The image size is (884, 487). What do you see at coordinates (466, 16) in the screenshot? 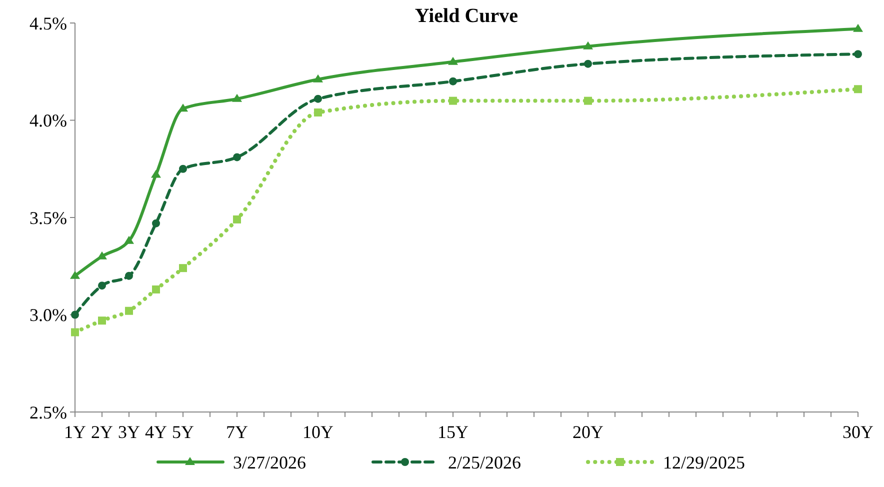
I see `chart-title: Yield Curve` at bounding box center [466, 16].